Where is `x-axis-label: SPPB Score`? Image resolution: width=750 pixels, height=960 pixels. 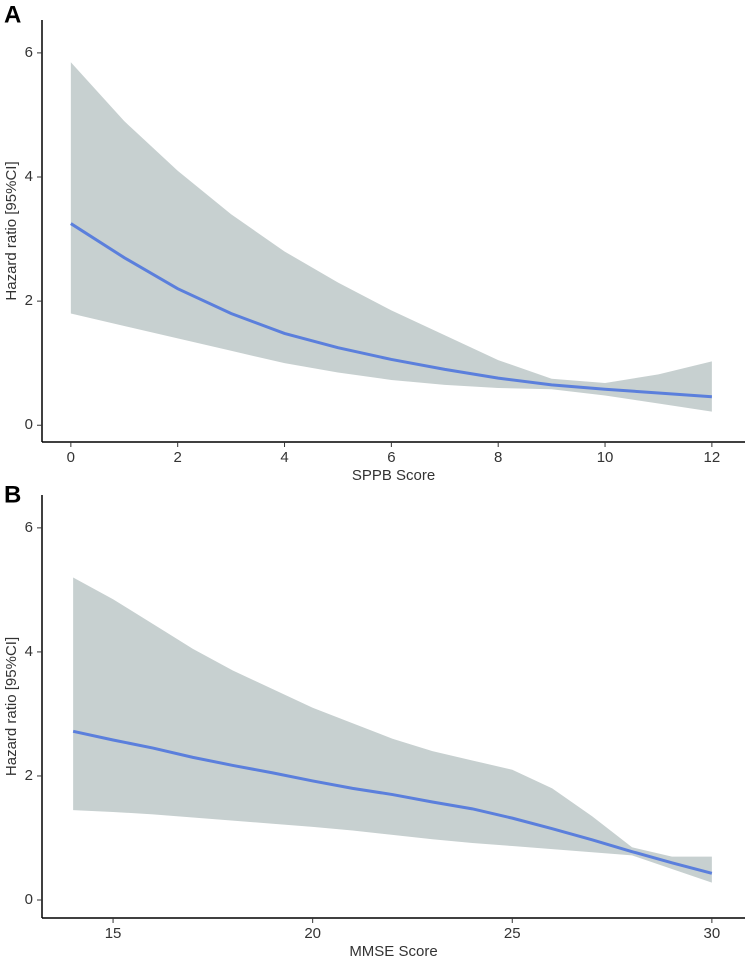 x-axis-label: SPPB Score is located at coordinates (393, 475).